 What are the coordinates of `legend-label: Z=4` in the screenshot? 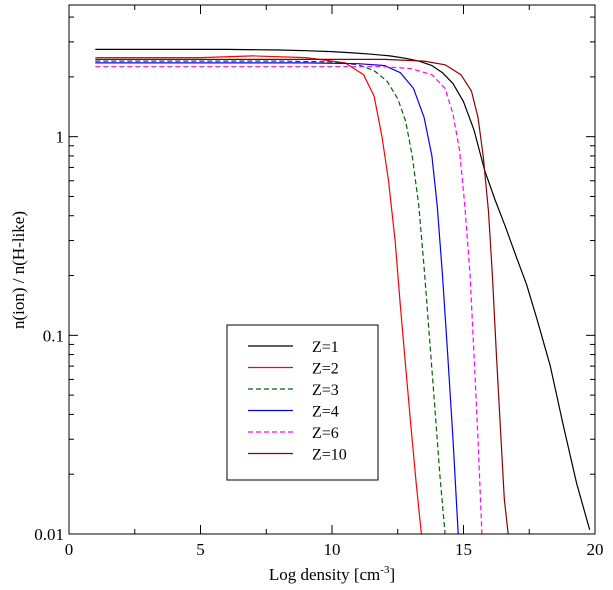 It's located at (325, 412).